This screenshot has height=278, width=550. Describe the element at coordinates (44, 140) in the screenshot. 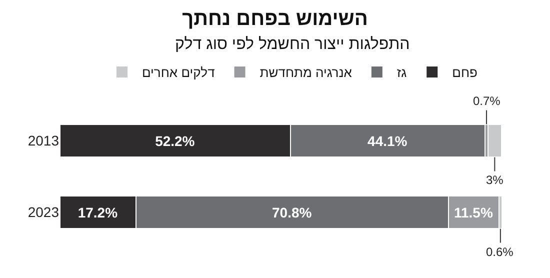

I see `y-tick-label: 2013` at that location.